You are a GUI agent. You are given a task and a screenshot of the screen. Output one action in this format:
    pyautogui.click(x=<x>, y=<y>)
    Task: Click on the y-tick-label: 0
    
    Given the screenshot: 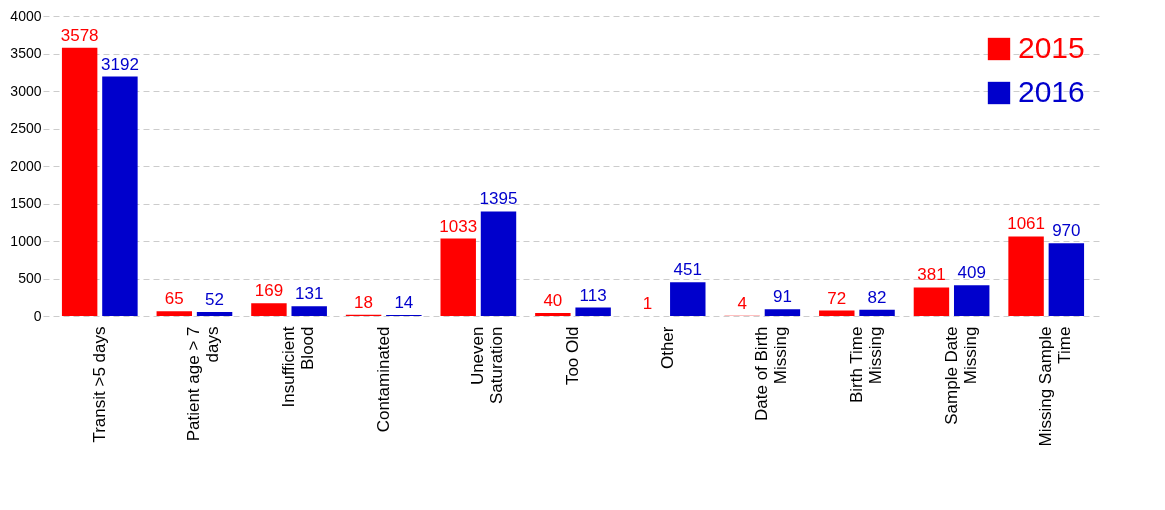 What is the action you would take?
    pyautogui.click(x=37, y=315)
    